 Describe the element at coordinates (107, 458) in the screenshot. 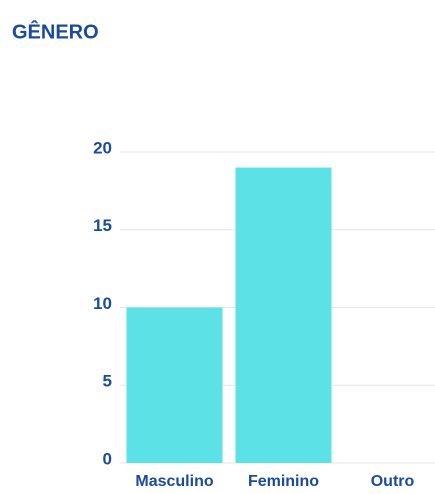

I see `y-tick-label: 0` at that location.